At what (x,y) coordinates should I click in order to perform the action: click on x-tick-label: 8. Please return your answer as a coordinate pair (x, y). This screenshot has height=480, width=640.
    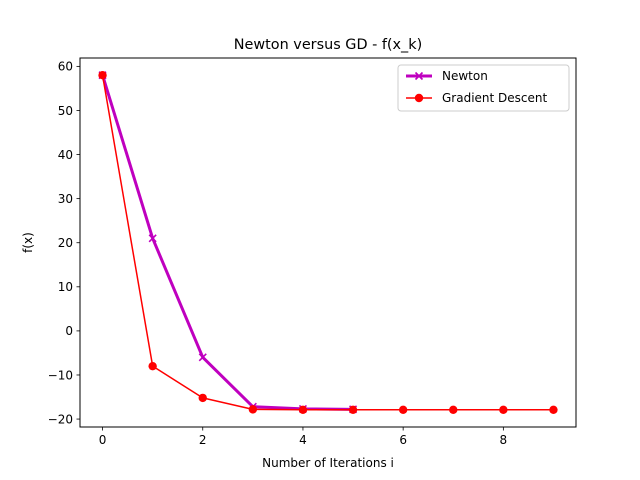
    Looking at the image, I should click on (504, 440).